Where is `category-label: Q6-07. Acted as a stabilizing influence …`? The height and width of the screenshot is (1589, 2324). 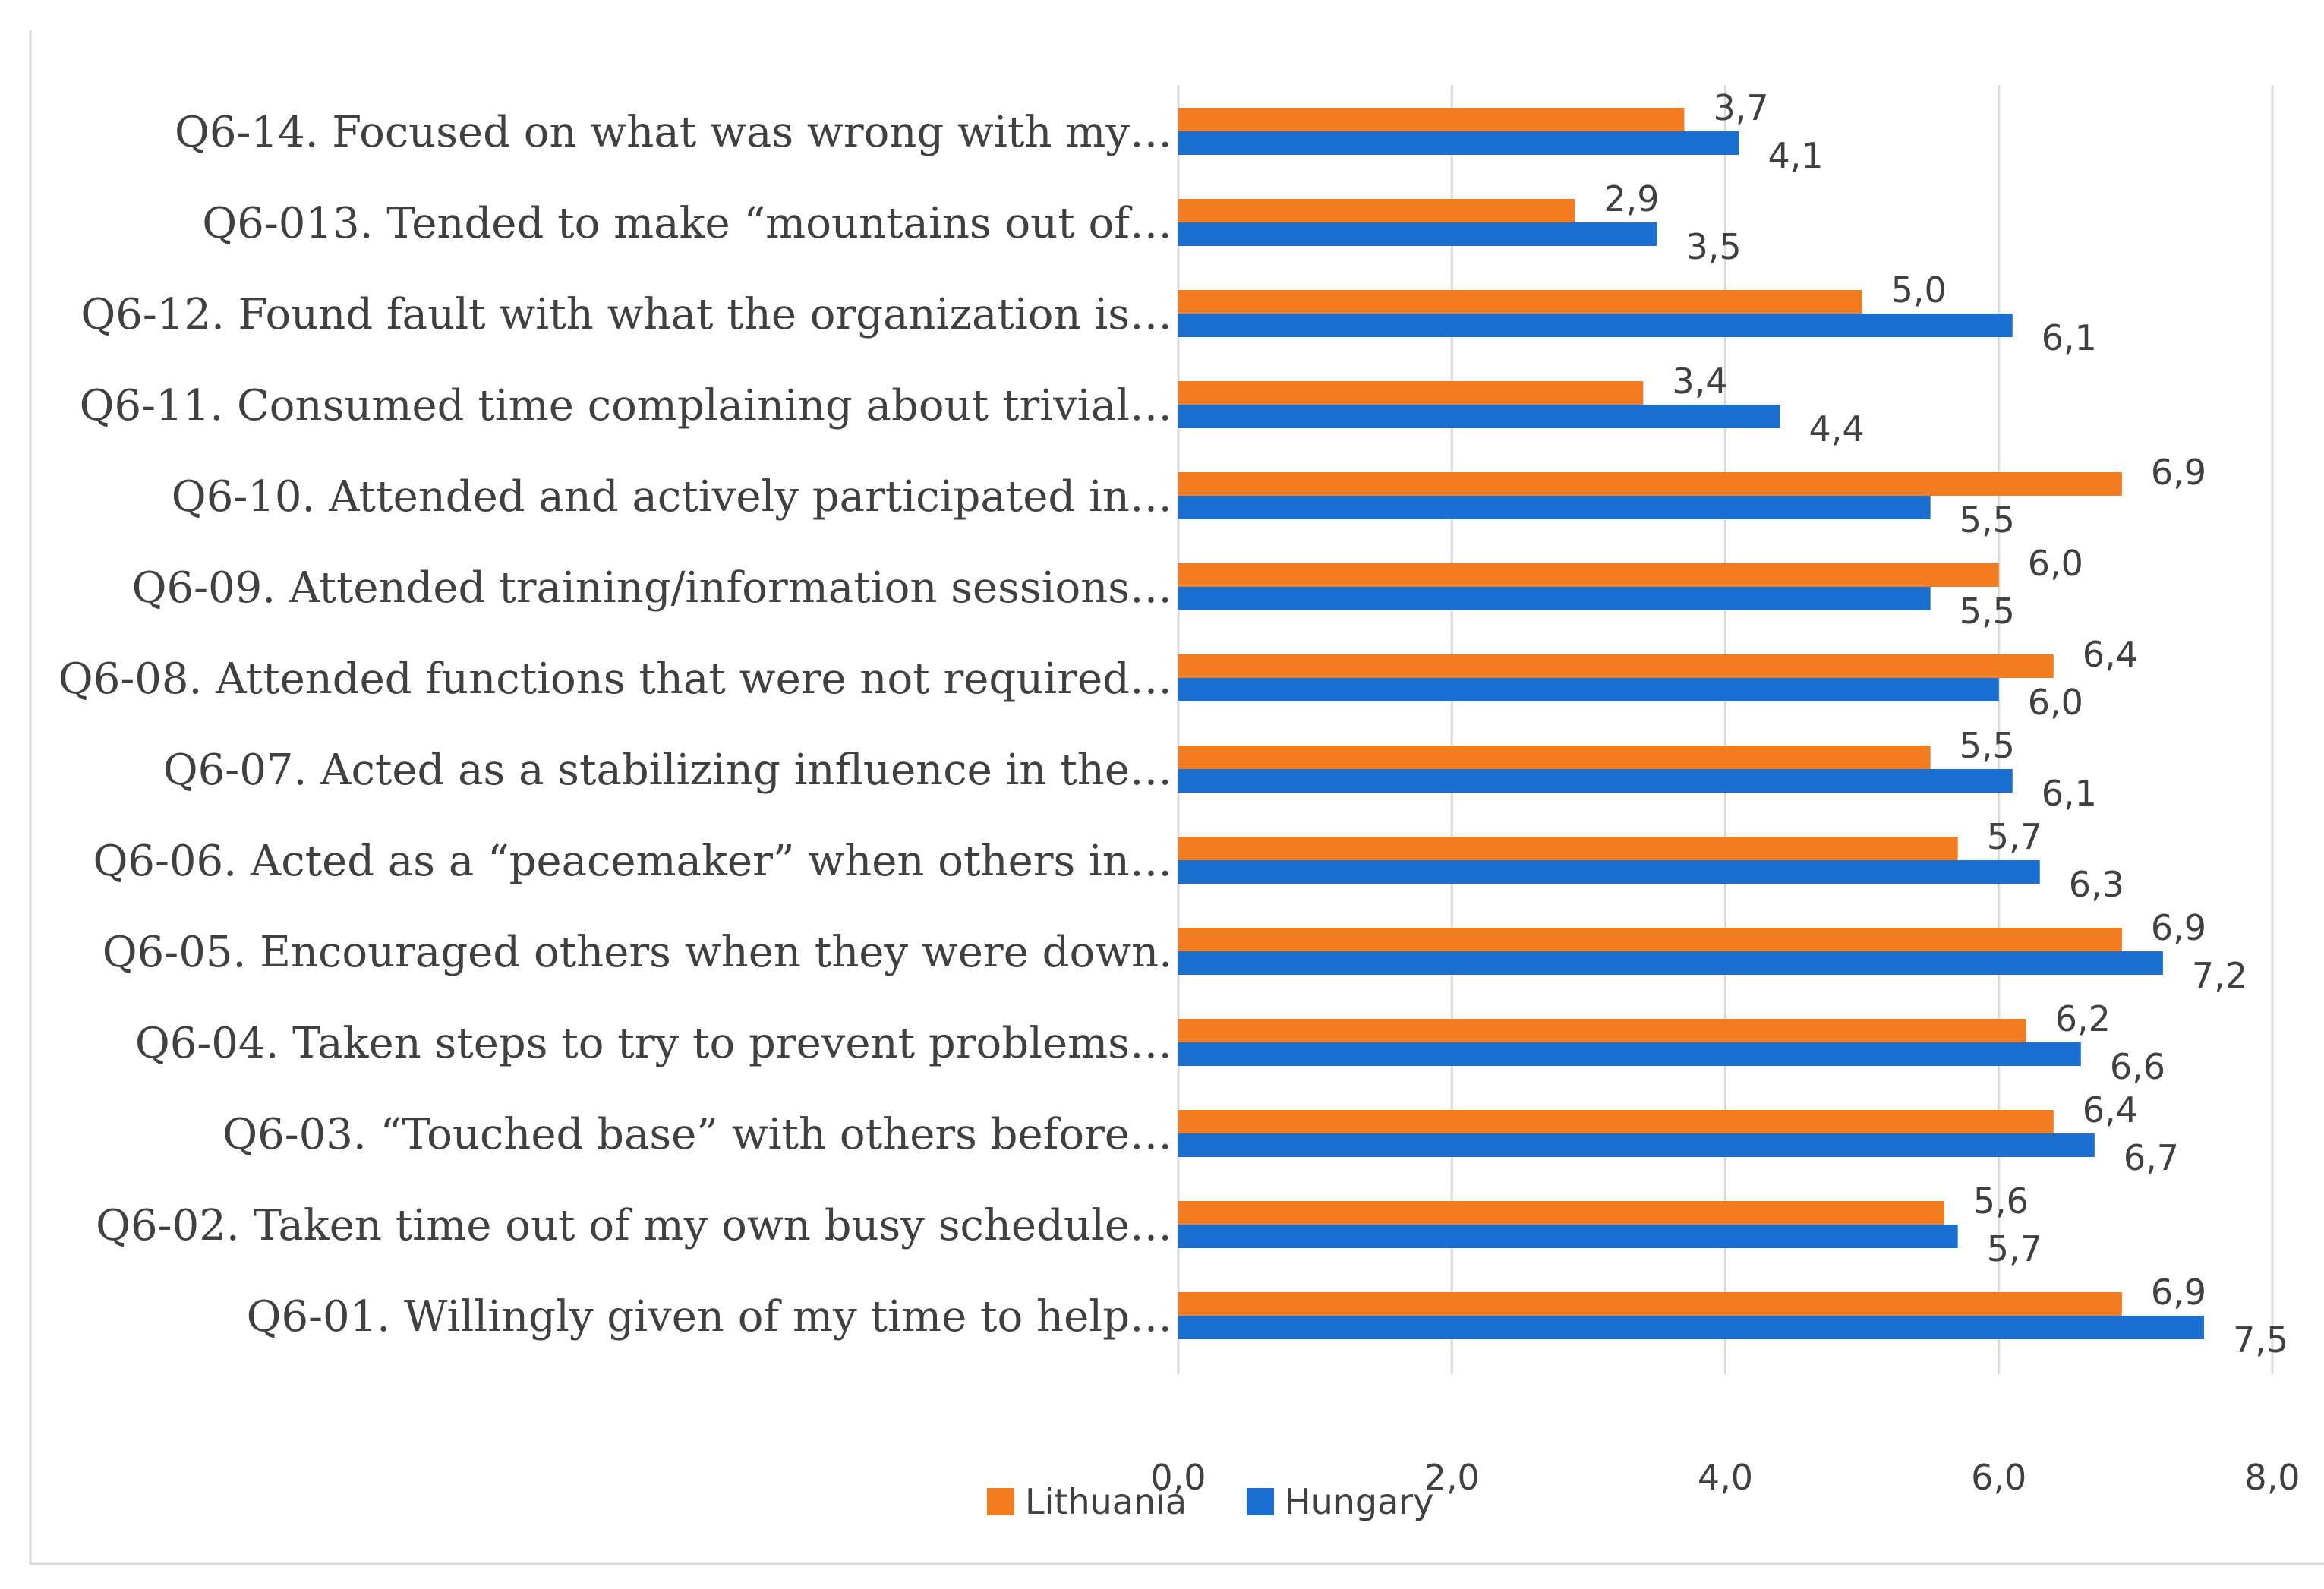 category-label: Q6-07. Acted as a stabilizing influence … is located at coordinates (667, 770).